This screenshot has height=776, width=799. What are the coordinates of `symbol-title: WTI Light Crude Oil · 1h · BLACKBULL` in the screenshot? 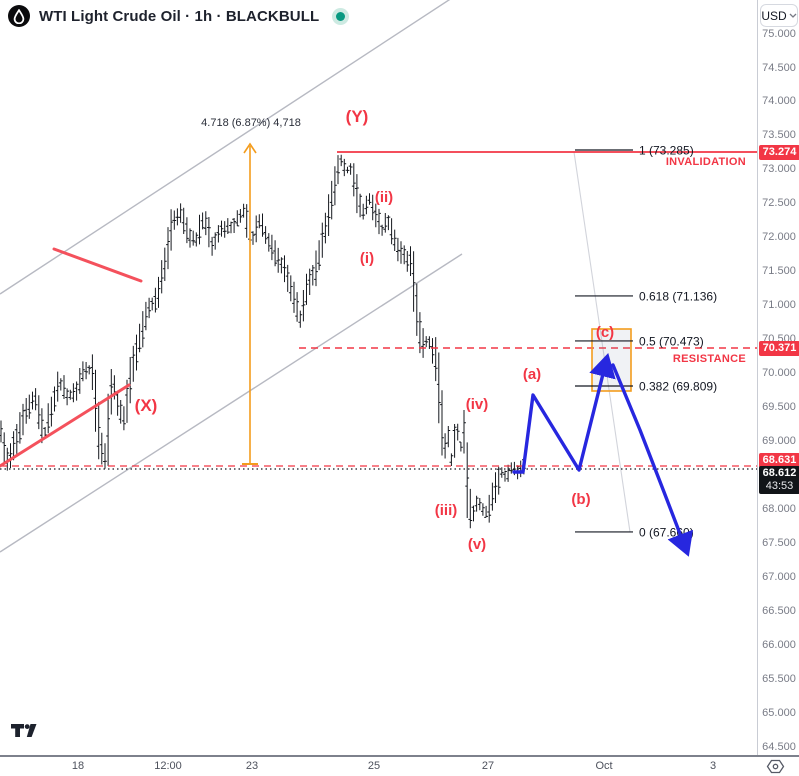 It's located at (179, 16).